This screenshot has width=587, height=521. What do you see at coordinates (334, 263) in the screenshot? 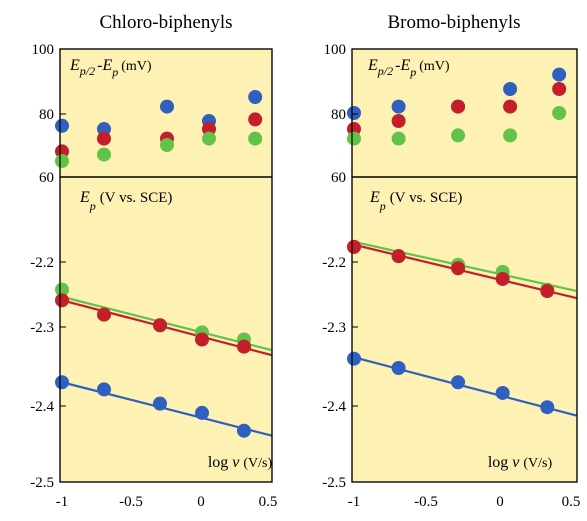
I see `y-tick-label: -2.2` at bounding box center [334, 263].